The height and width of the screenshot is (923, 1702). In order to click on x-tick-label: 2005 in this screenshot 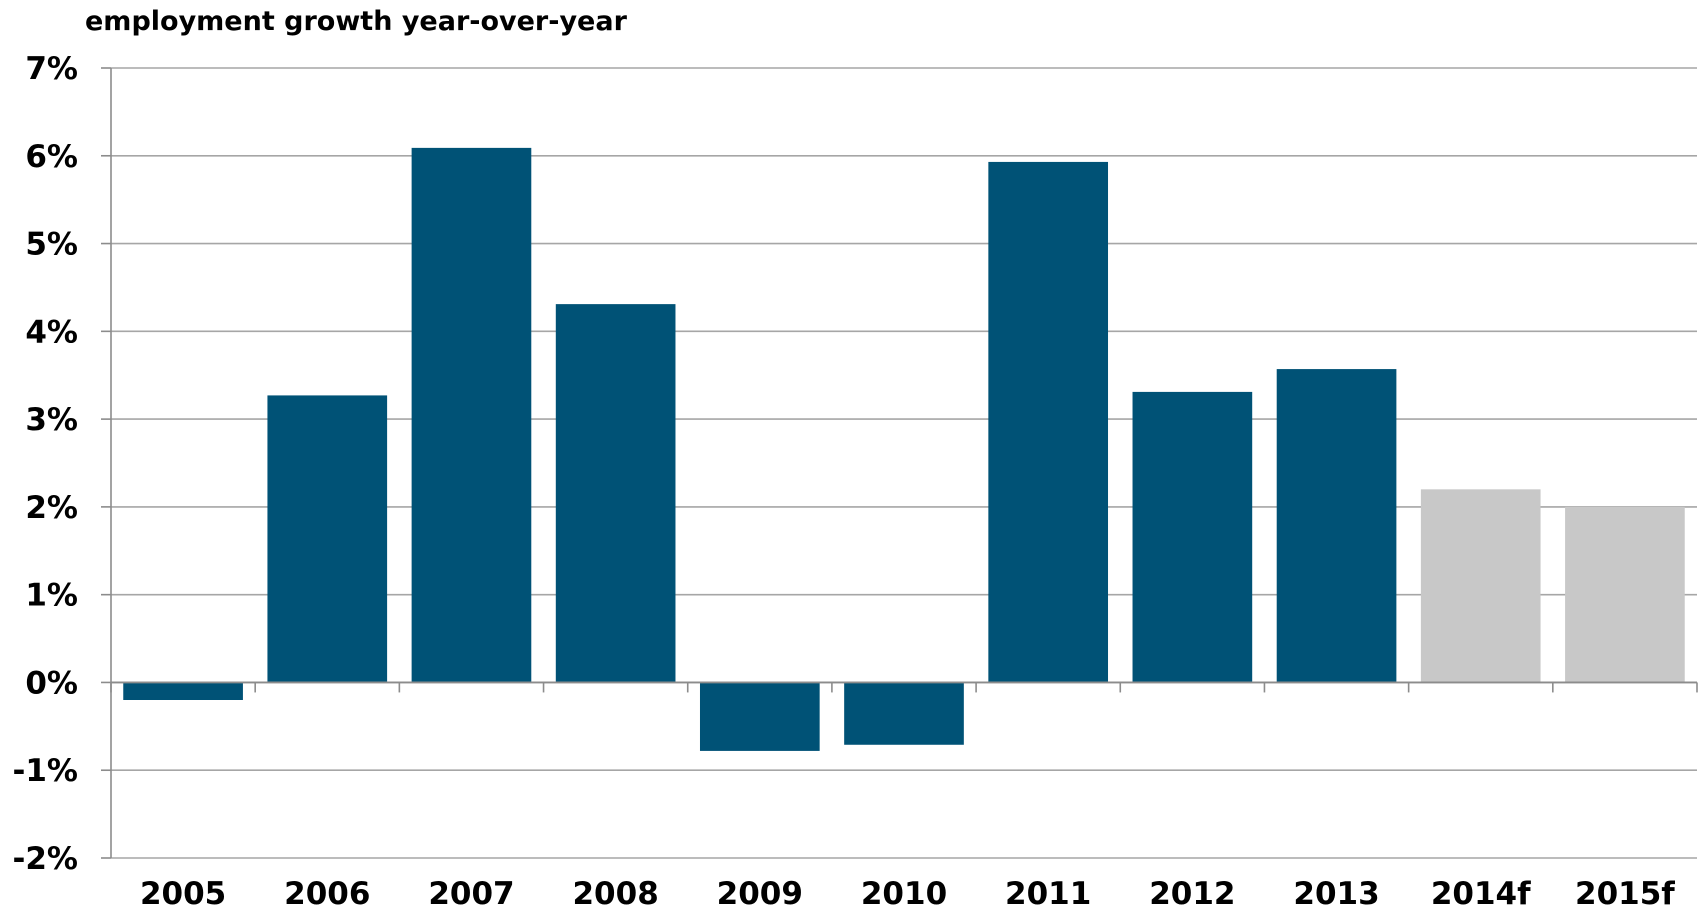, I will do `click(183, 894)`.